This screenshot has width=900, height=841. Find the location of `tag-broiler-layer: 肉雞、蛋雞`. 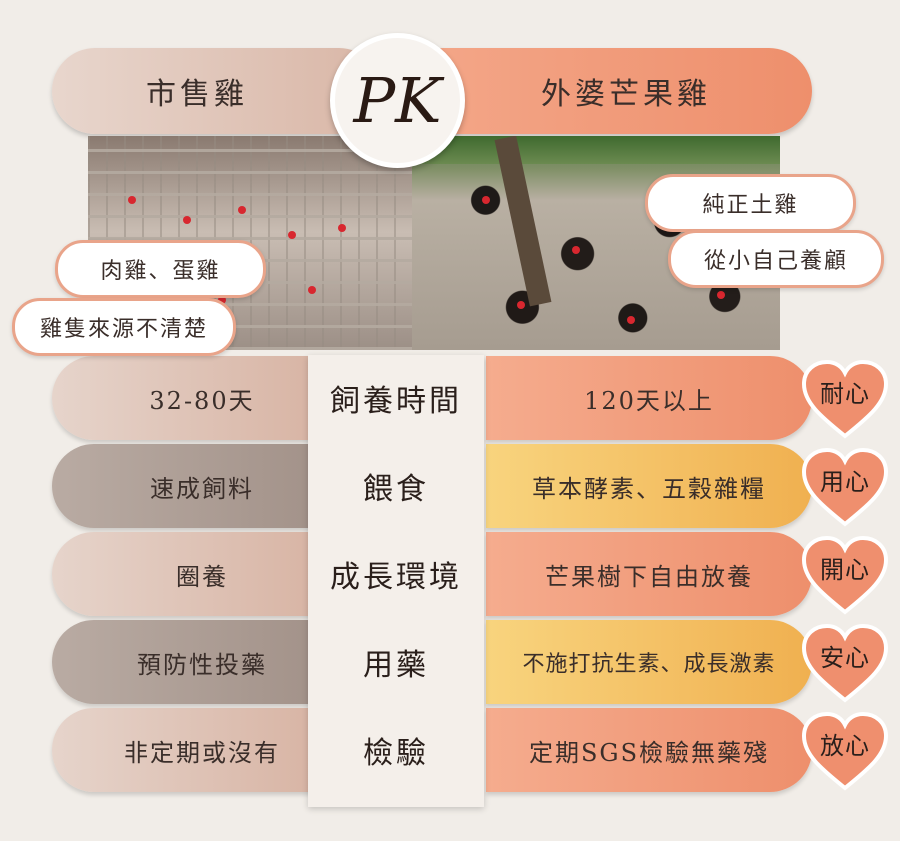

tag-broiler-layer: 肉雞、蛋雞 is located at coordinates (160, 269).